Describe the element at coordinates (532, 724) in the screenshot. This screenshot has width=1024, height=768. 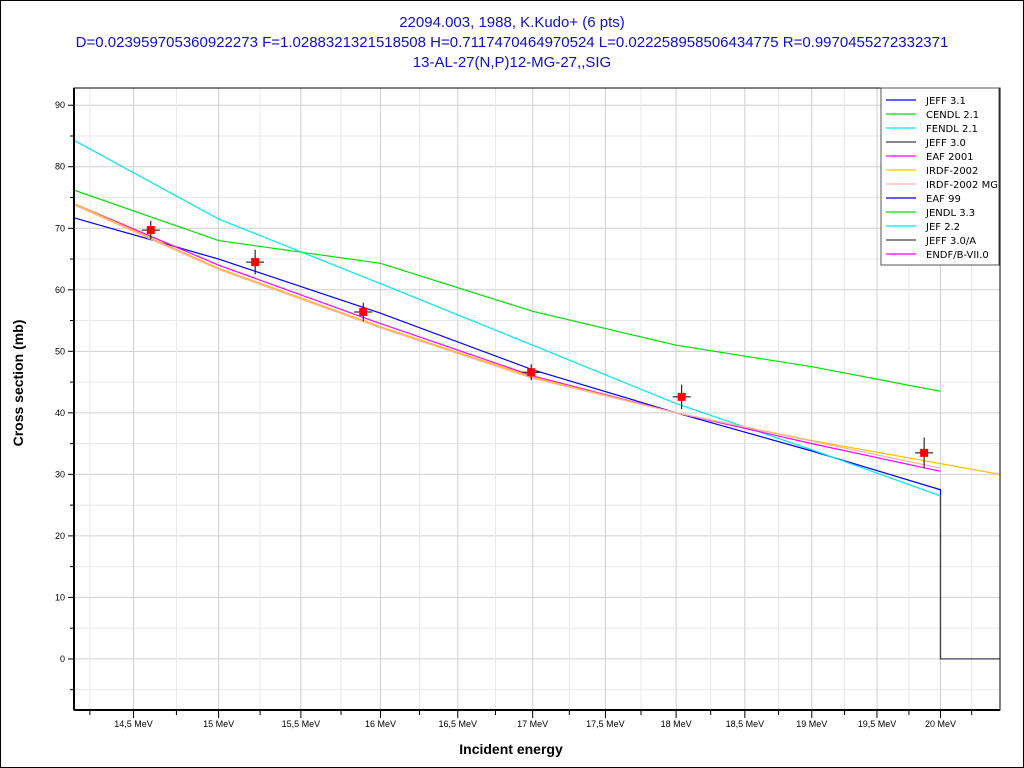
I see `x-tick-label: 17 MeV` at that location.